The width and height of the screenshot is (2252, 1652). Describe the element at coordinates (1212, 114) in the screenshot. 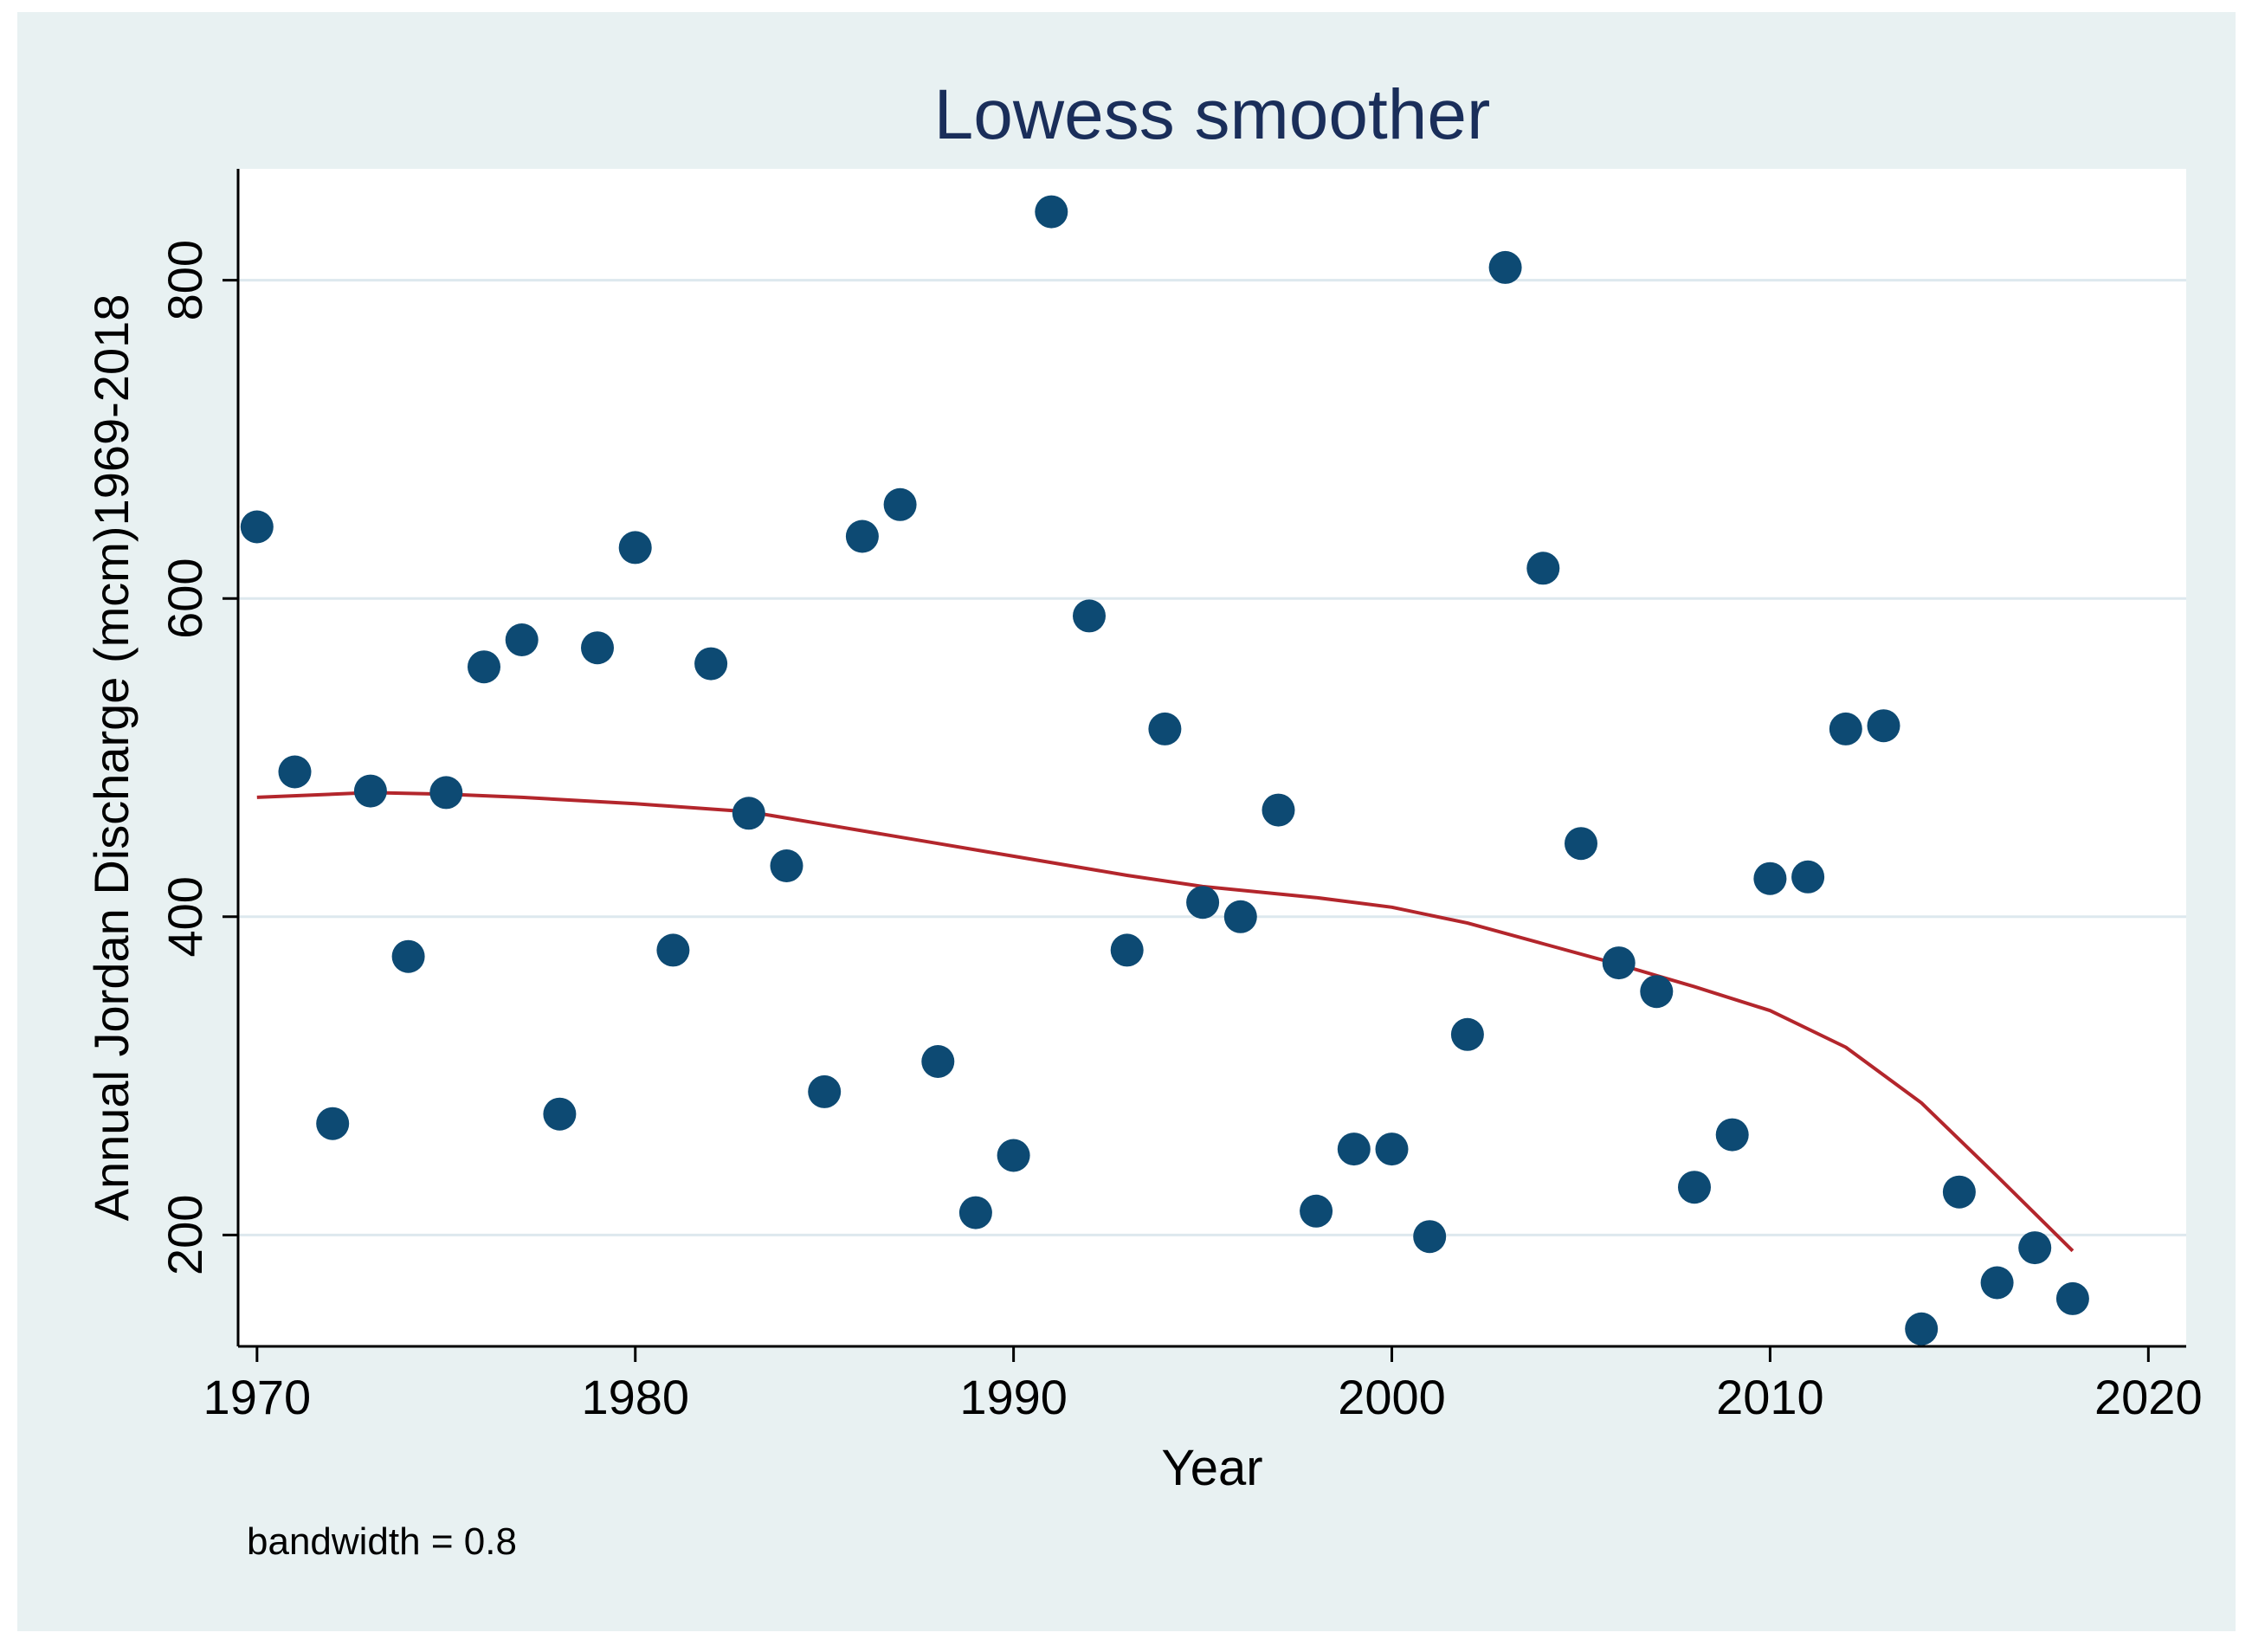

I see `chart-title: Lowess smoother` at that location.